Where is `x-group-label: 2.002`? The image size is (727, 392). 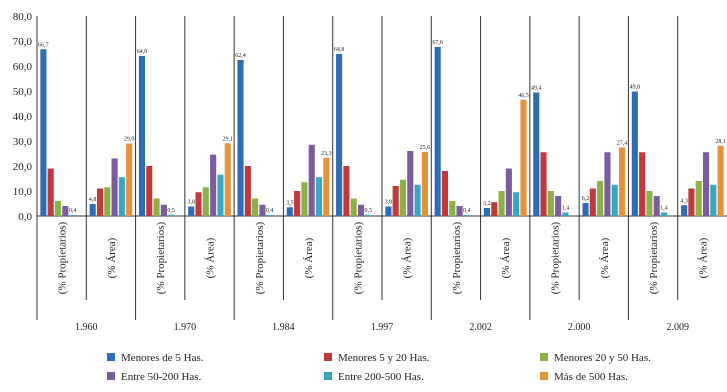 x-group-label: 2.002 is located at coordinates (480, 327).